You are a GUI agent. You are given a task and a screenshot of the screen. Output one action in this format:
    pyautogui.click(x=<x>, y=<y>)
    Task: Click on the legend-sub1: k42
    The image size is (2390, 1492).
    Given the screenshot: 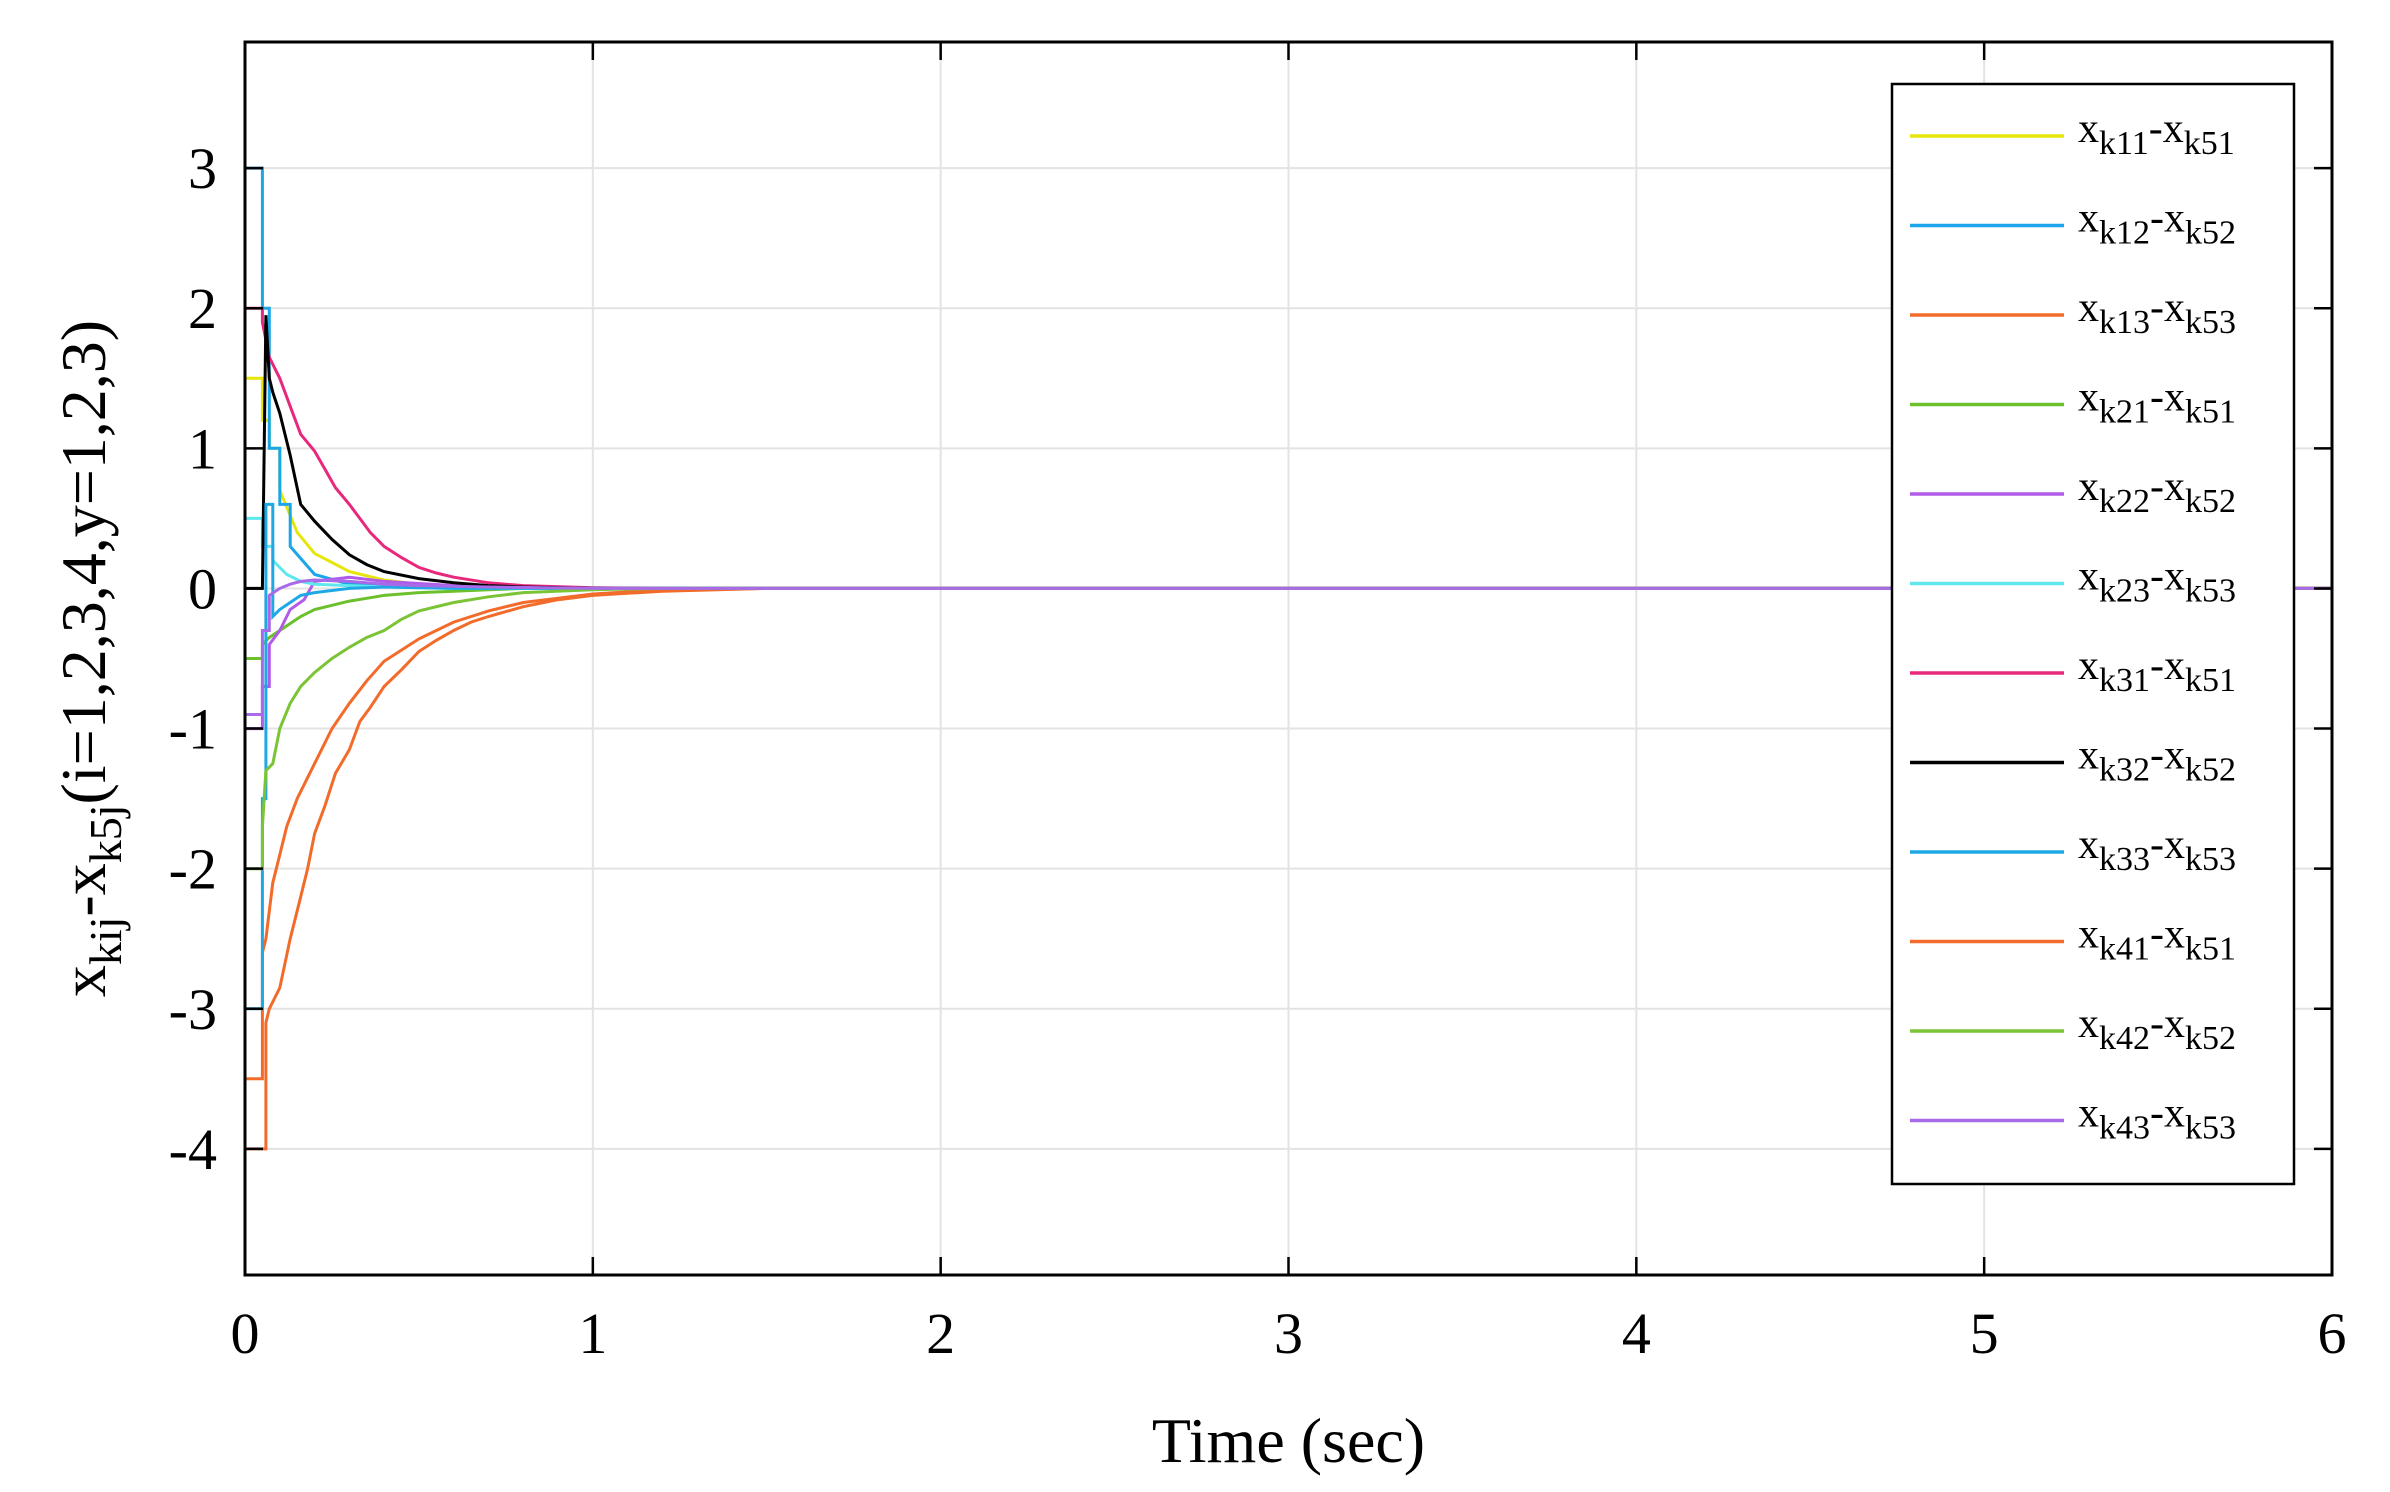 What is the action you would take?
    pyautogui.click(x=2124, y=1038)
    